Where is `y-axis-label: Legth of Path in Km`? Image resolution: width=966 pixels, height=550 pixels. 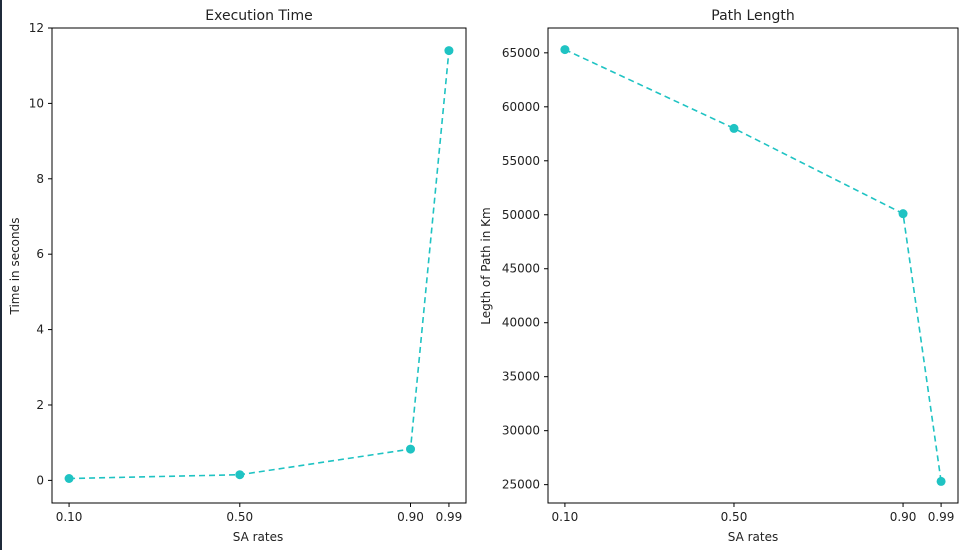
y-axis-label: Legth of Path in Km is located at coordinates (486, 265).